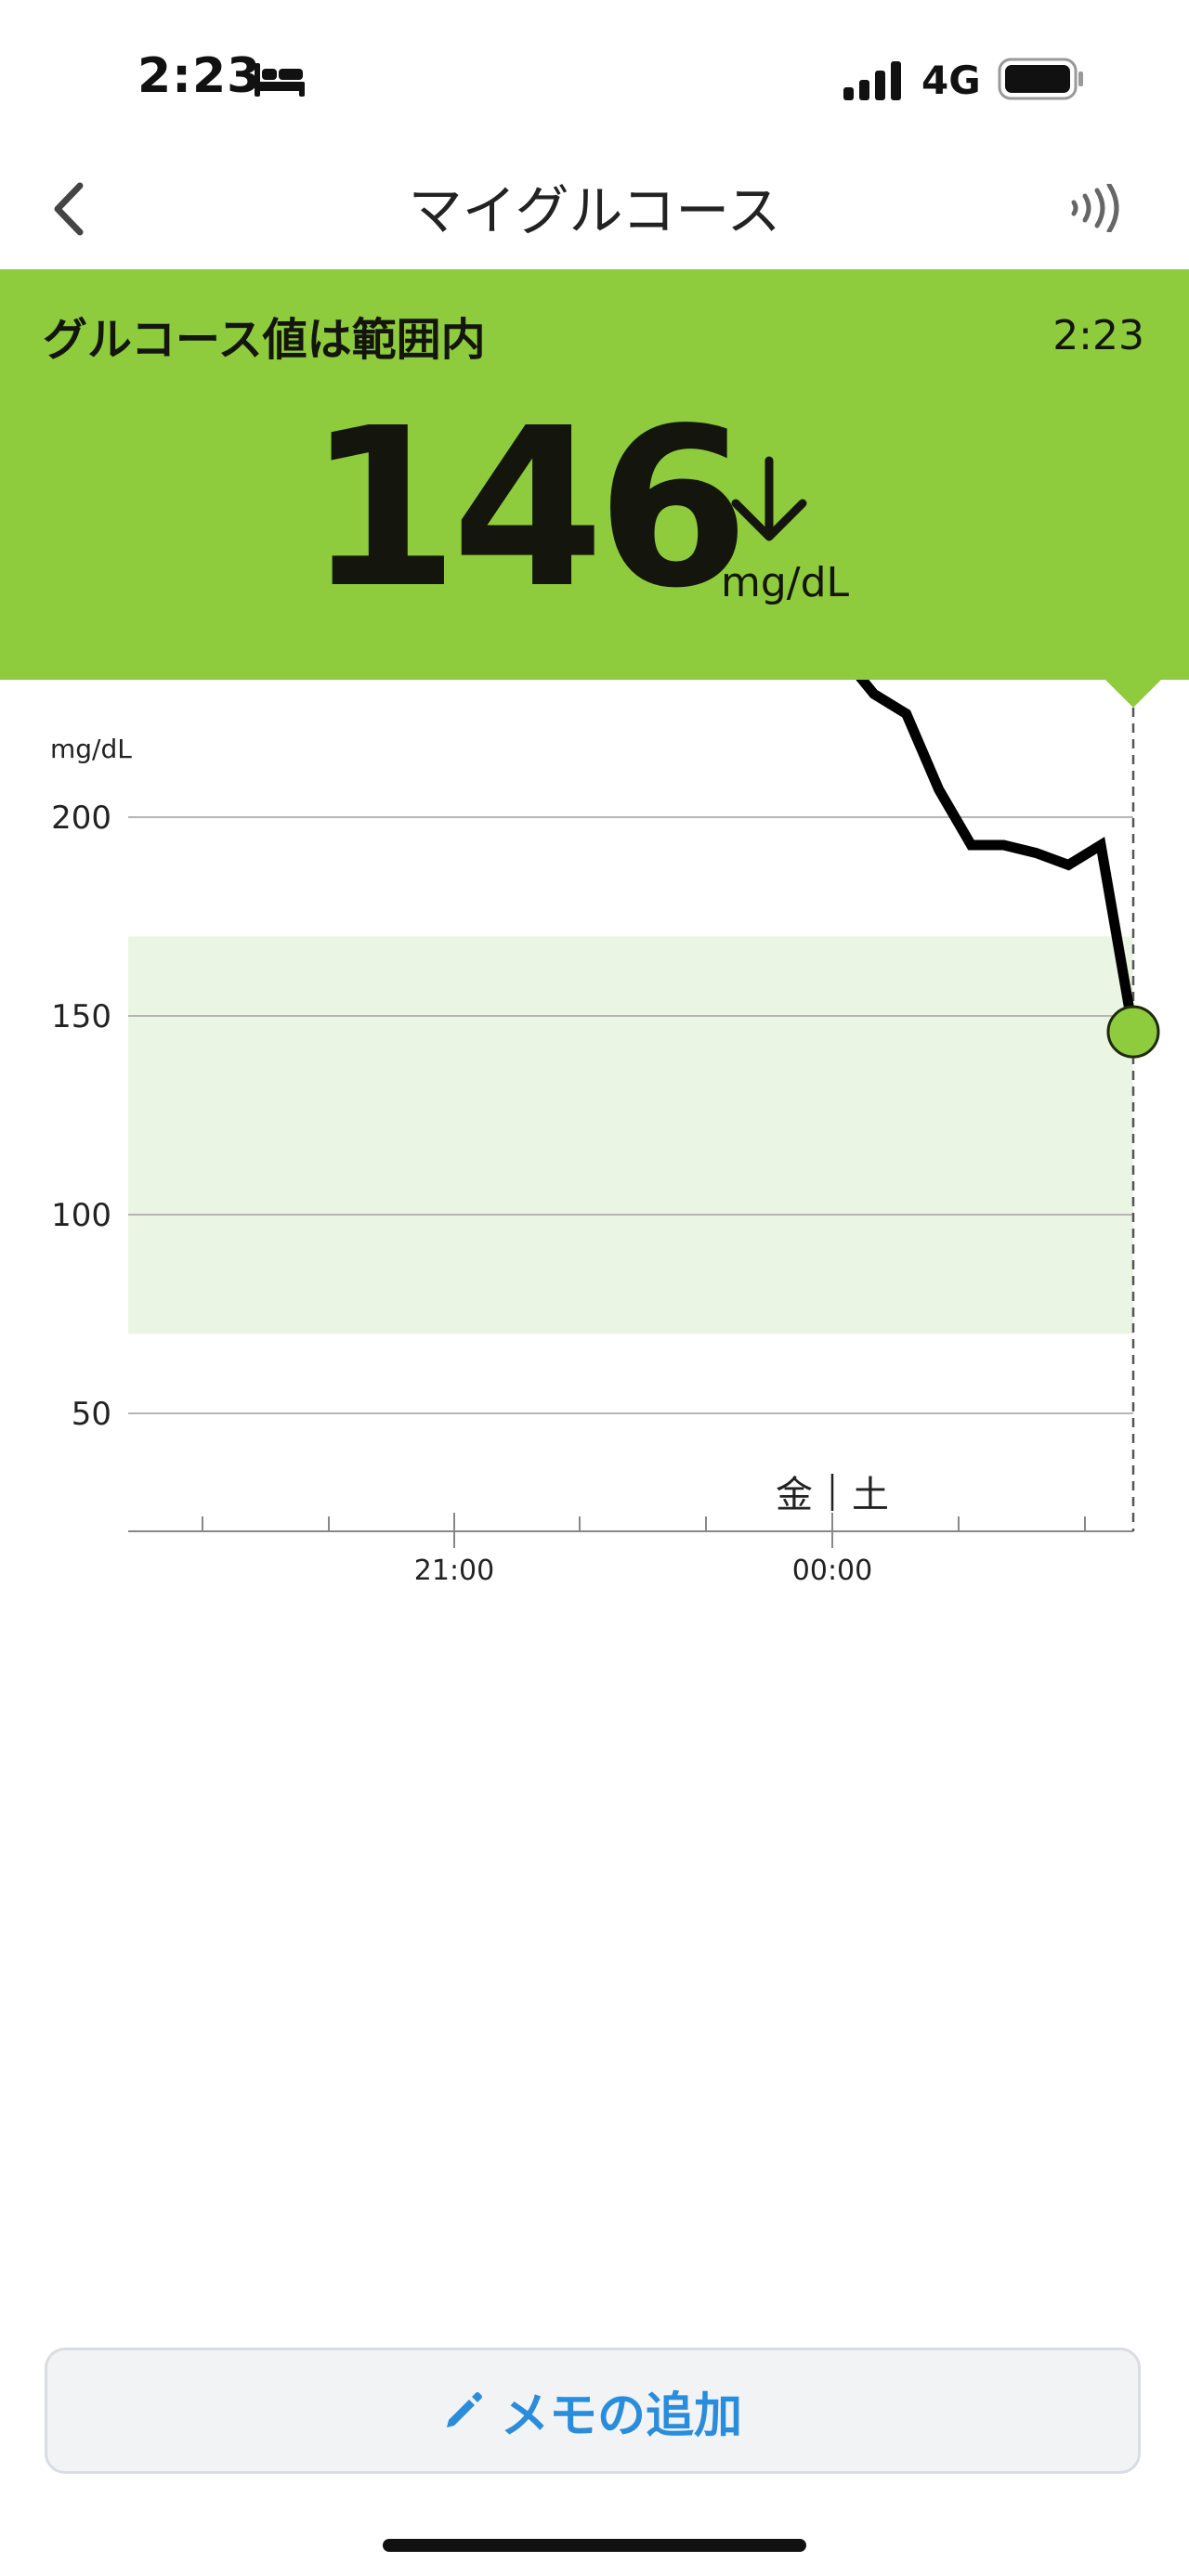  I want to click on nav-bar: マイグルコース, so click(594, 204).